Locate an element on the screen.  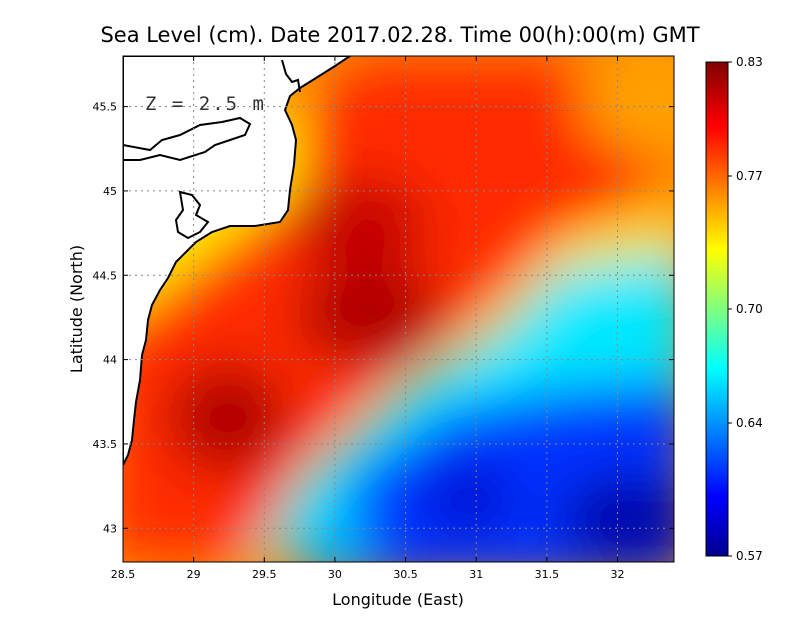
field-cyan-bottom is located at coordinates (330, 538).